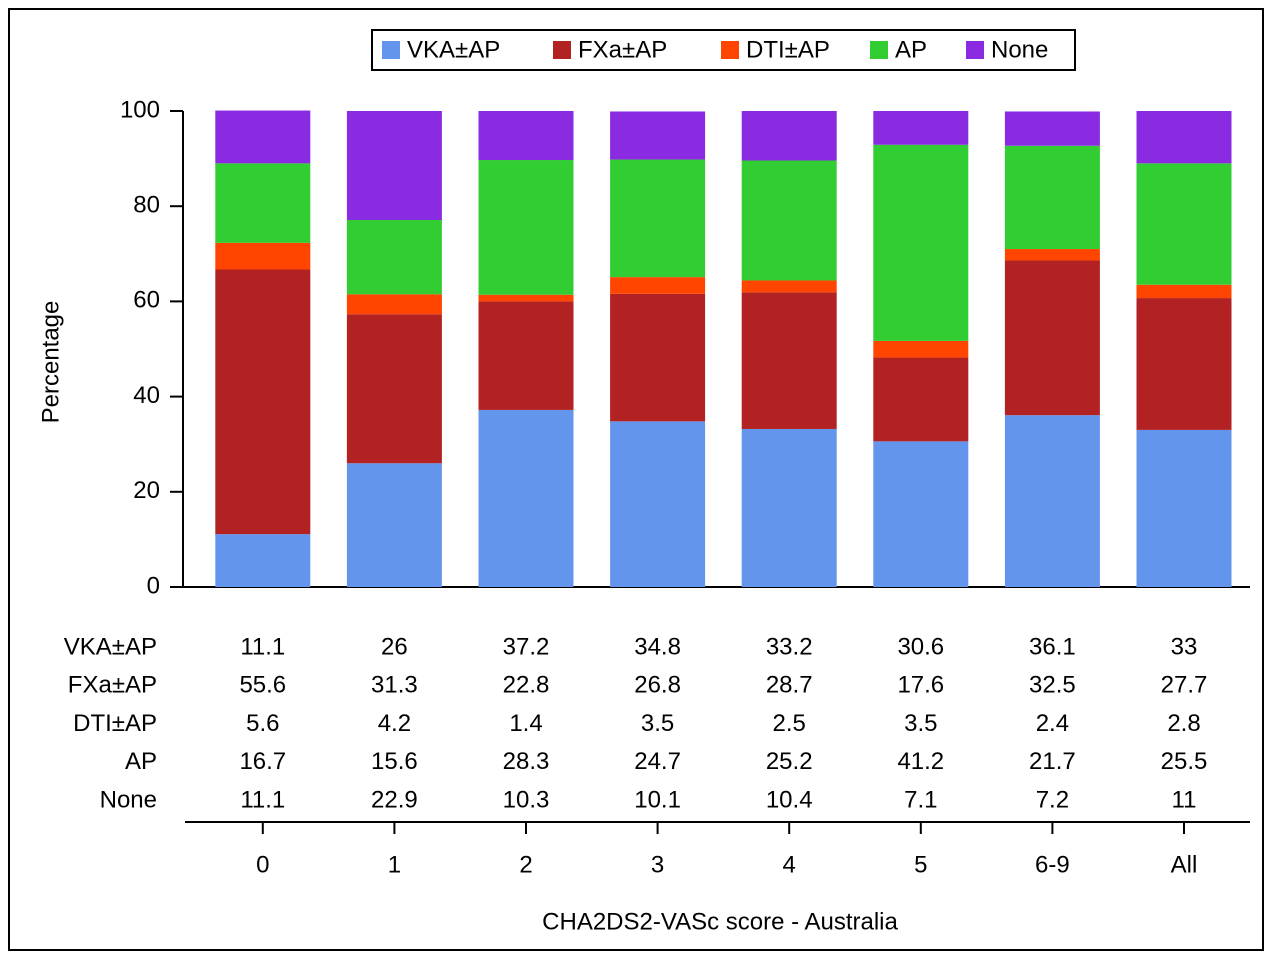 The image size is (1272, 959). I want to click on x-tick-label: 1, so click(394, 864).